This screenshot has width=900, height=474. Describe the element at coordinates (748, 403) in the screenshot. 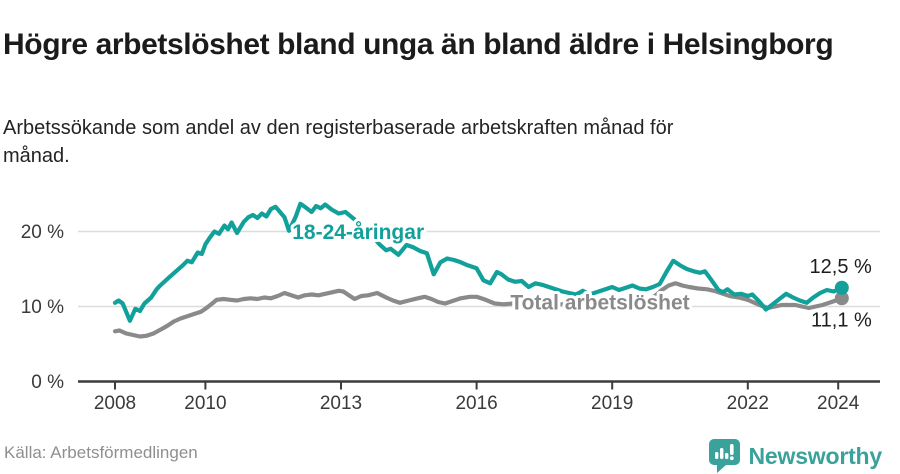

I see `x-tick-label: 2022` at that location.